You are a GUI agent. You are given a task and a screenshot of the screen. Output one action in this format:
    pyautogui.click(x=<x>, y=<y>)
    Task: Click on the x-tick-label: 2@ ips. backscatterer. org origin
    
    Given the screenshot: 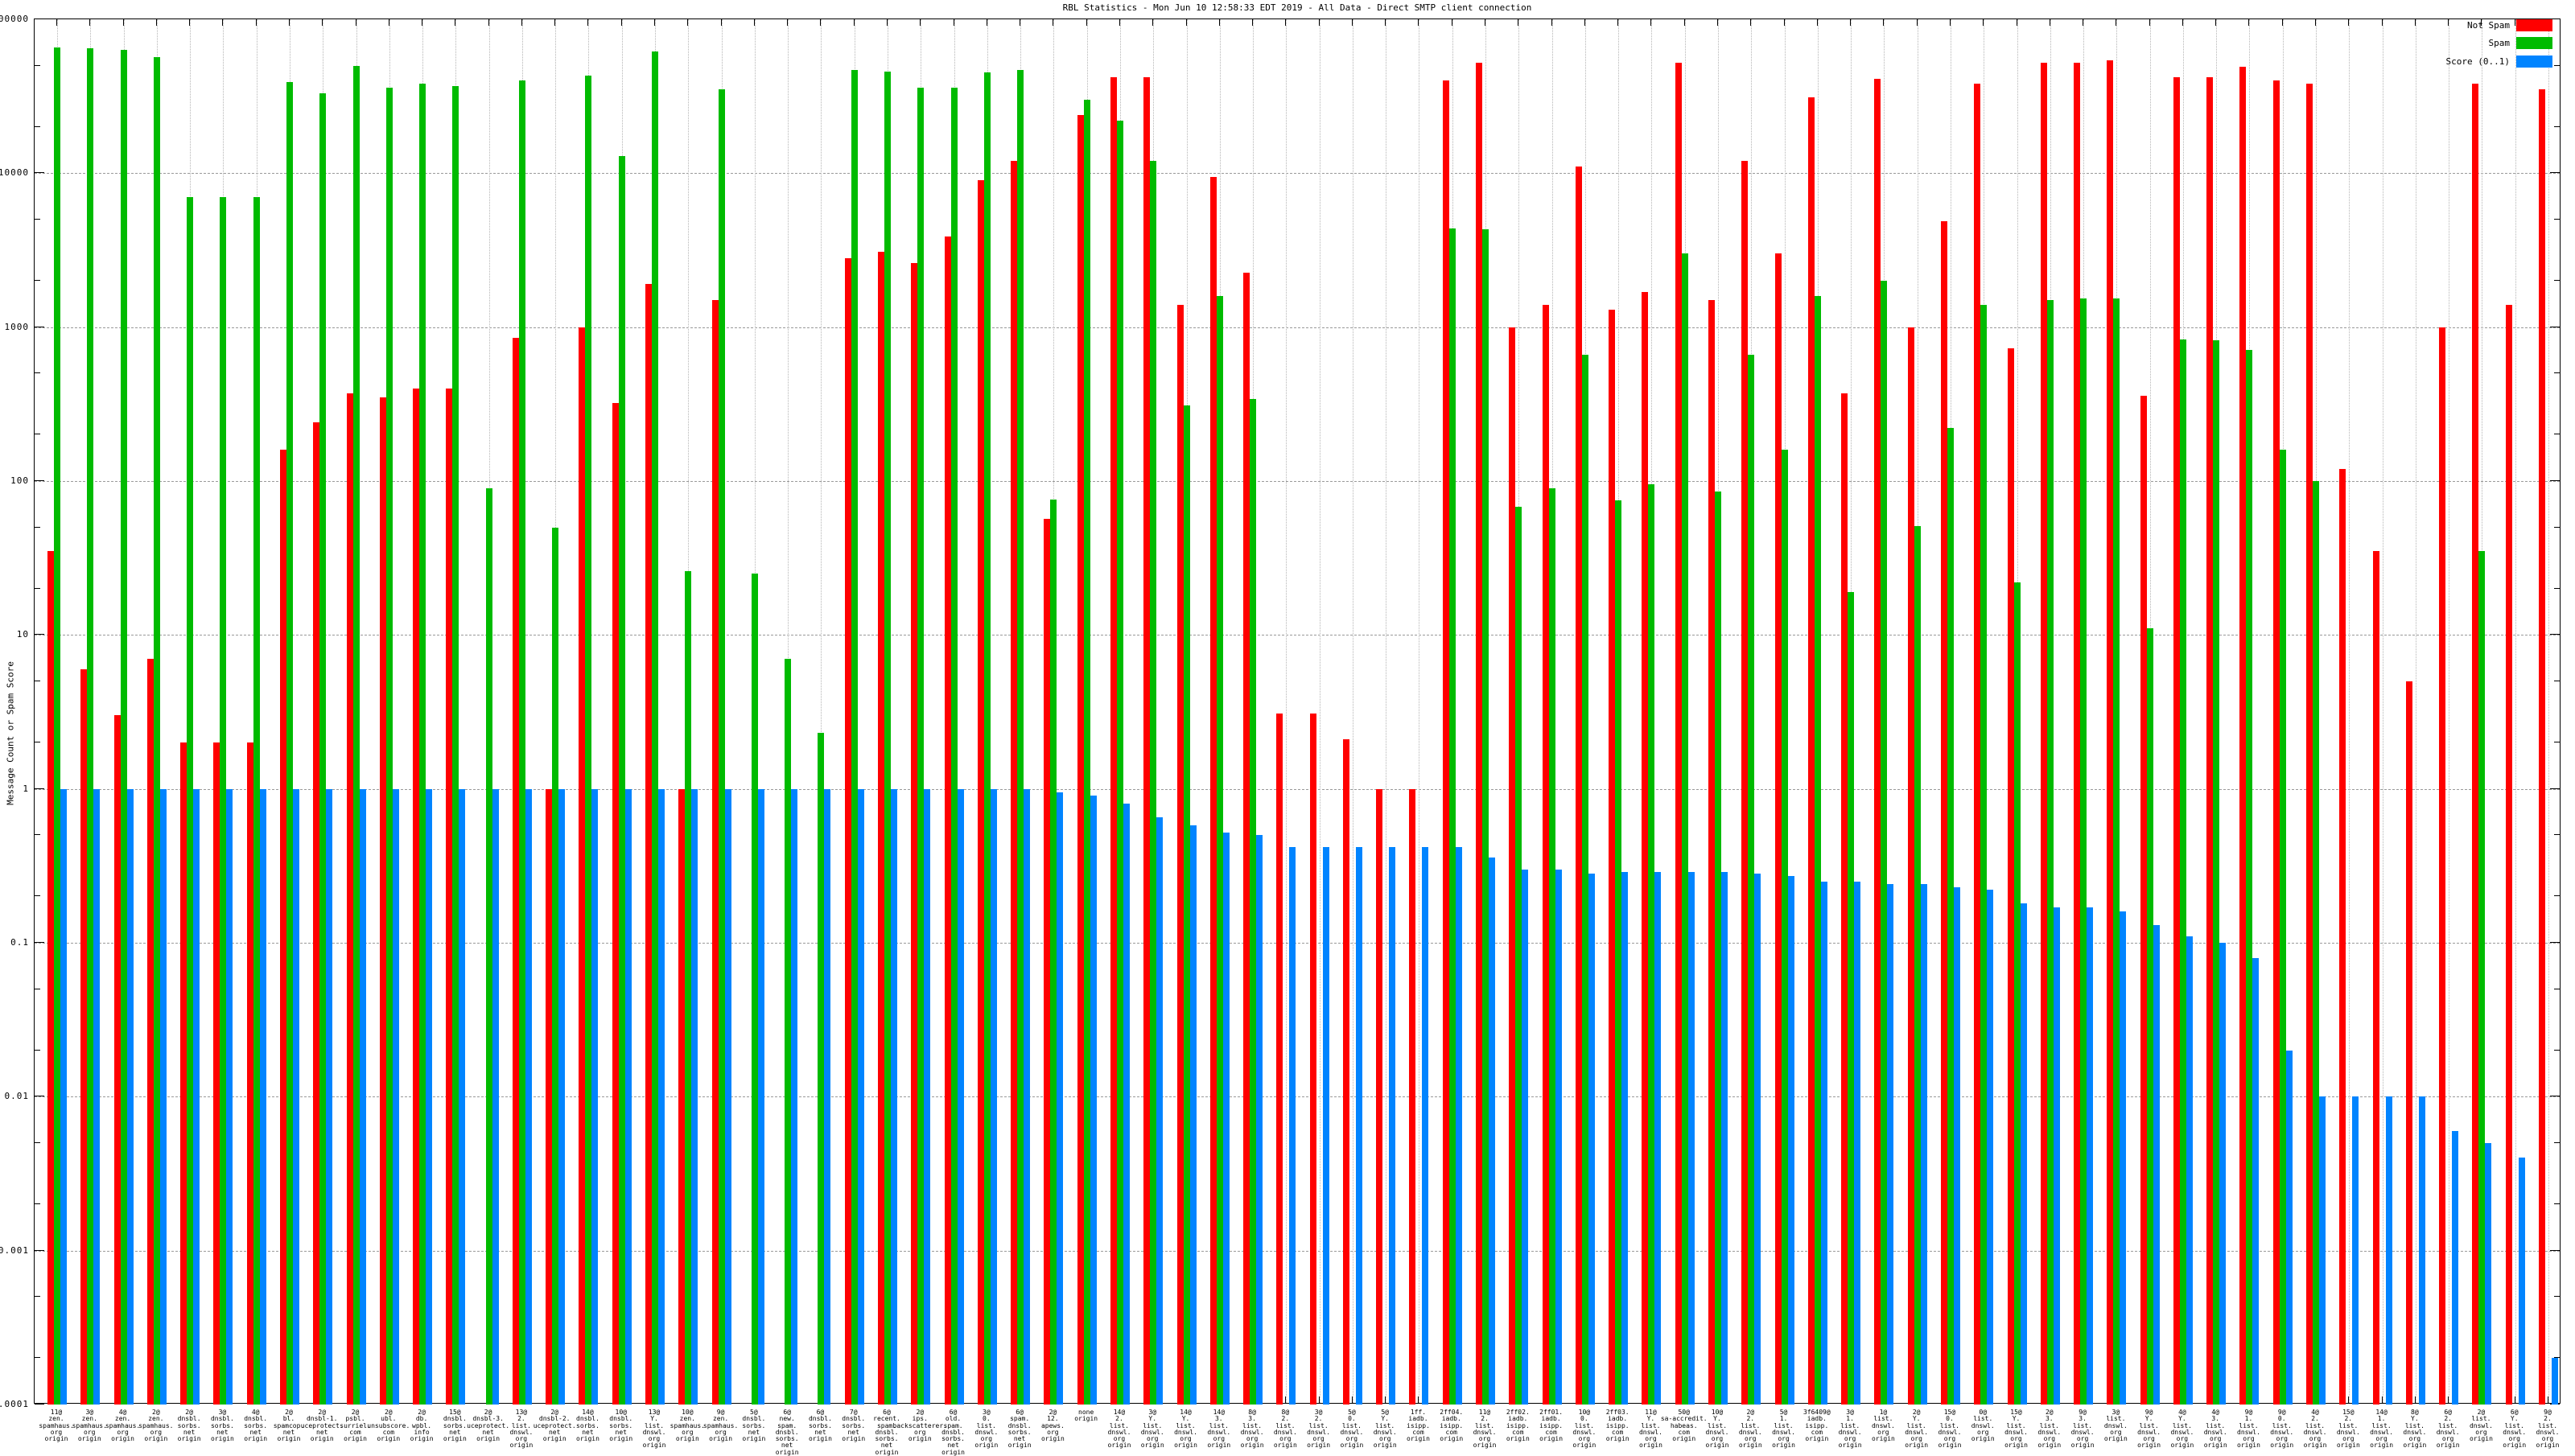 What is the action you would take?
    pyautogui.click(x=919, y=1426)
    